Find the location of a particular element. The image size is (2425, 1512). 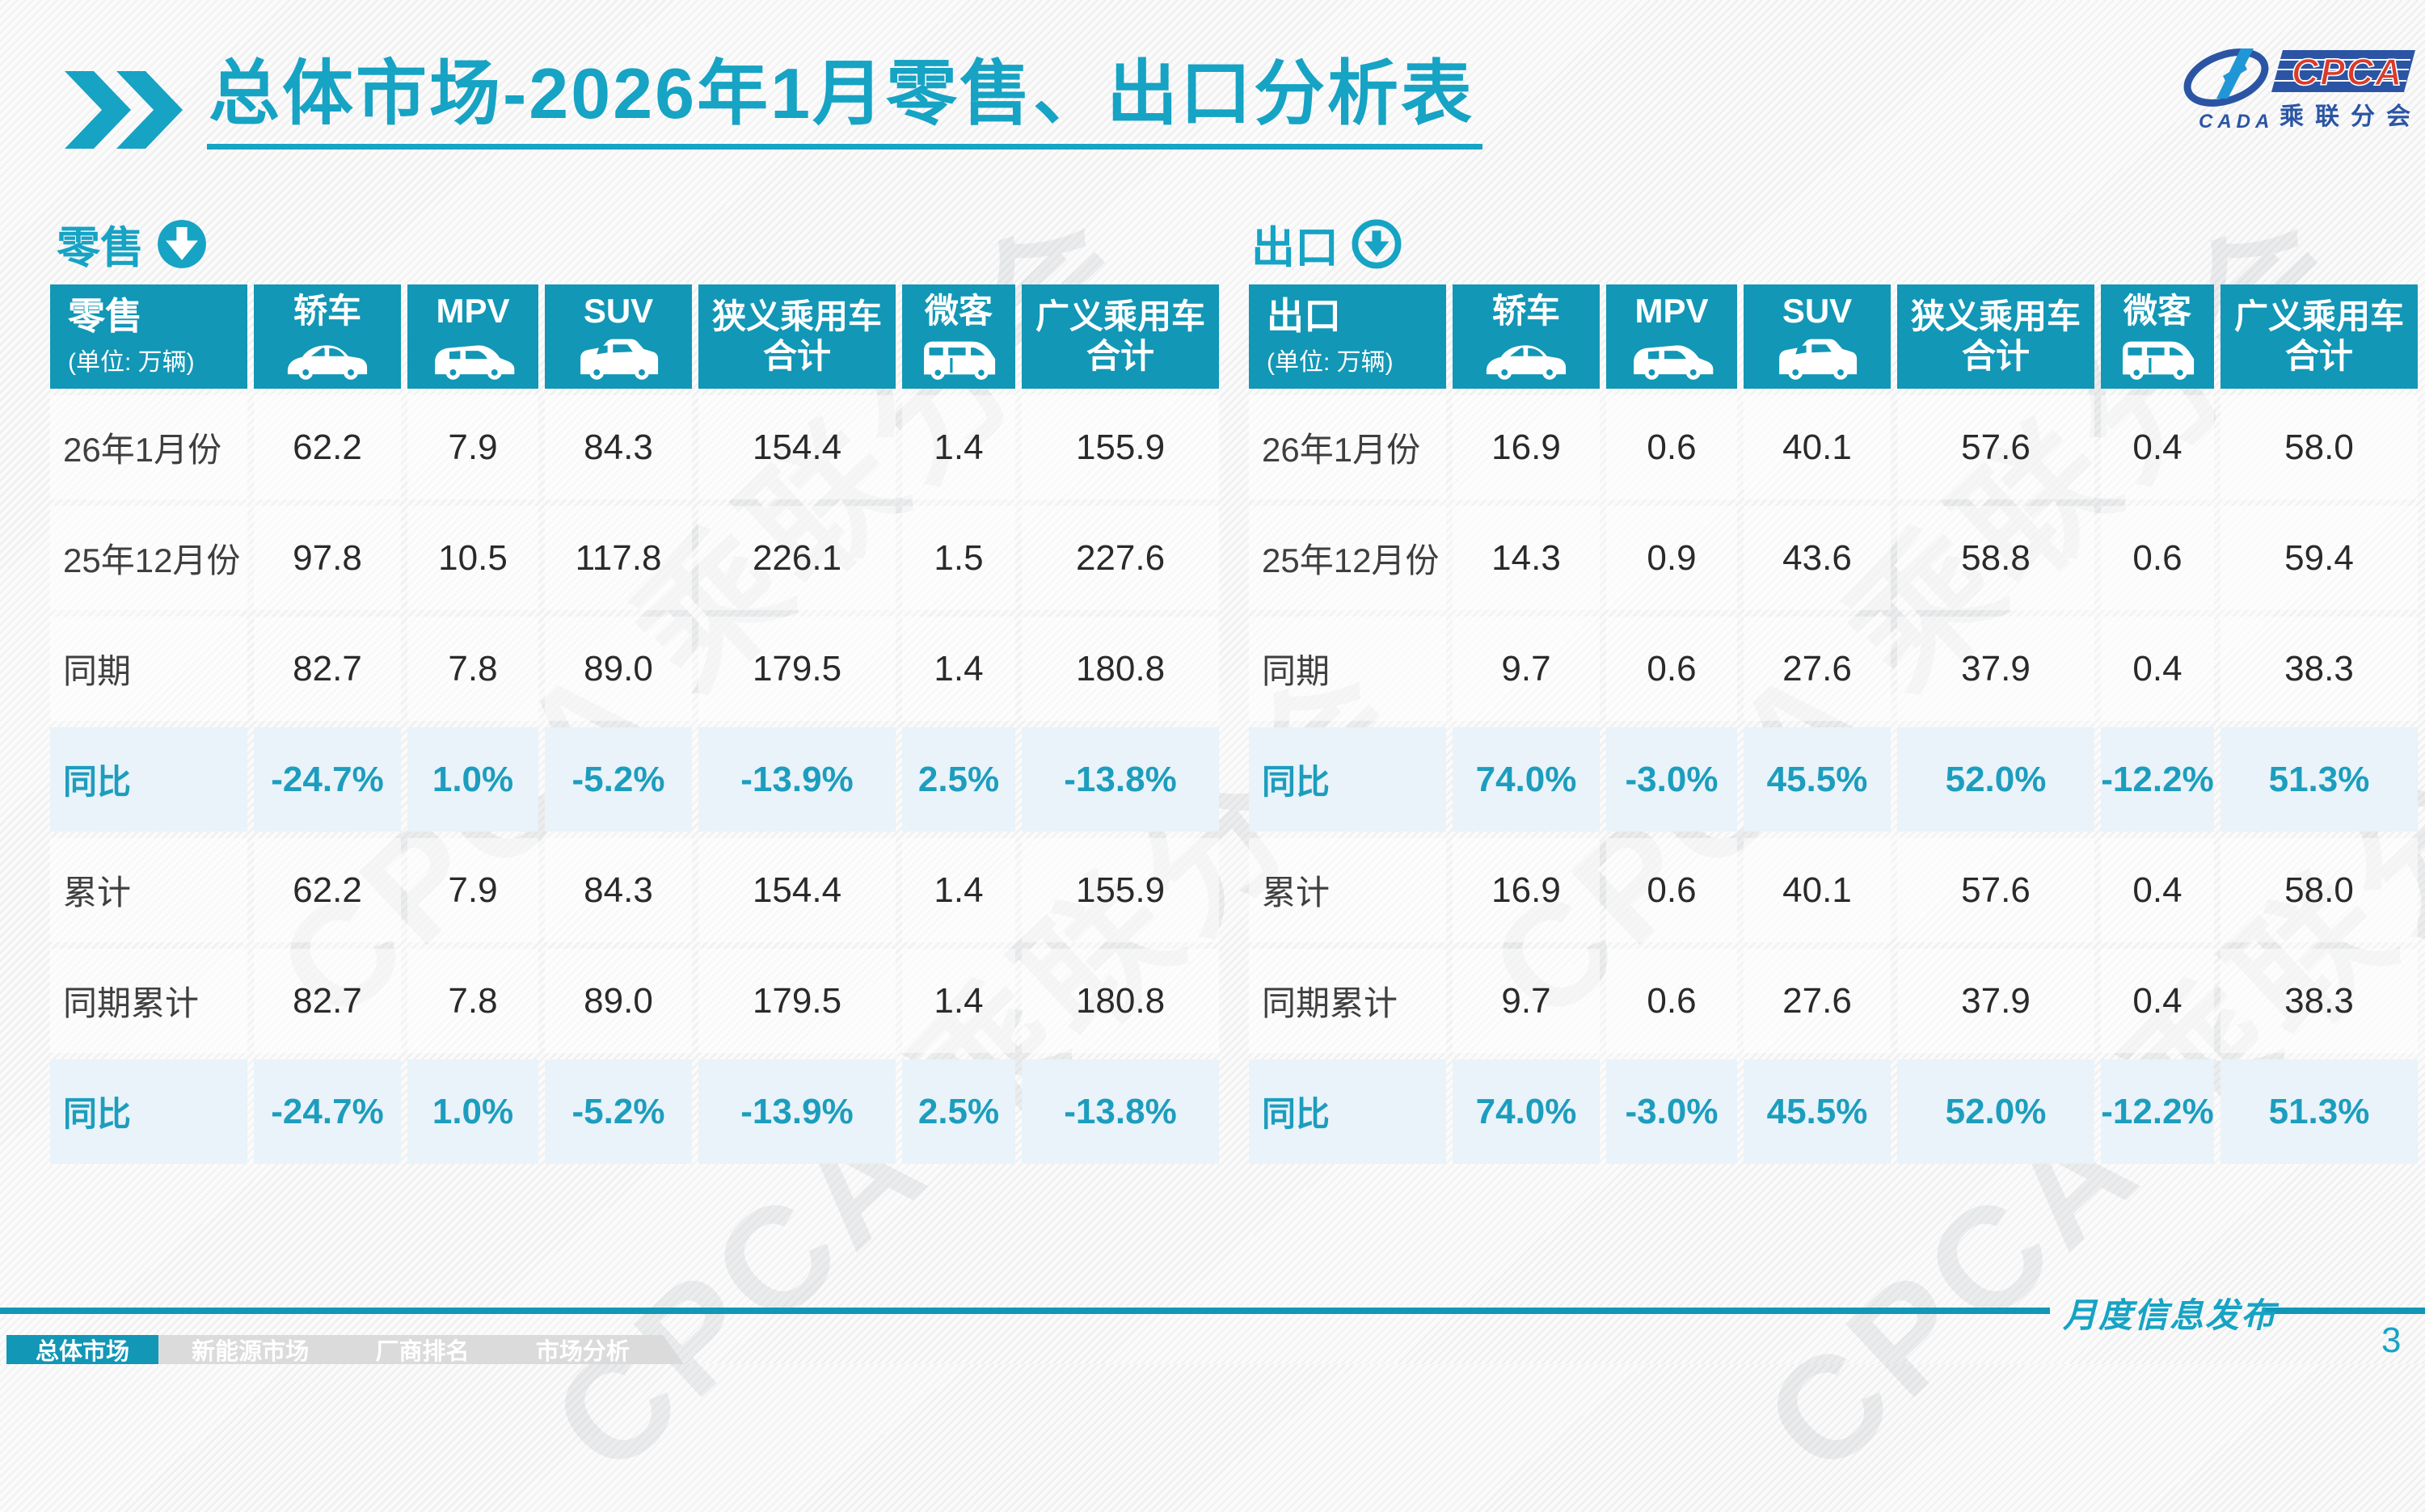

table-corner-title: 零售 is located at coordinates (105, 316).